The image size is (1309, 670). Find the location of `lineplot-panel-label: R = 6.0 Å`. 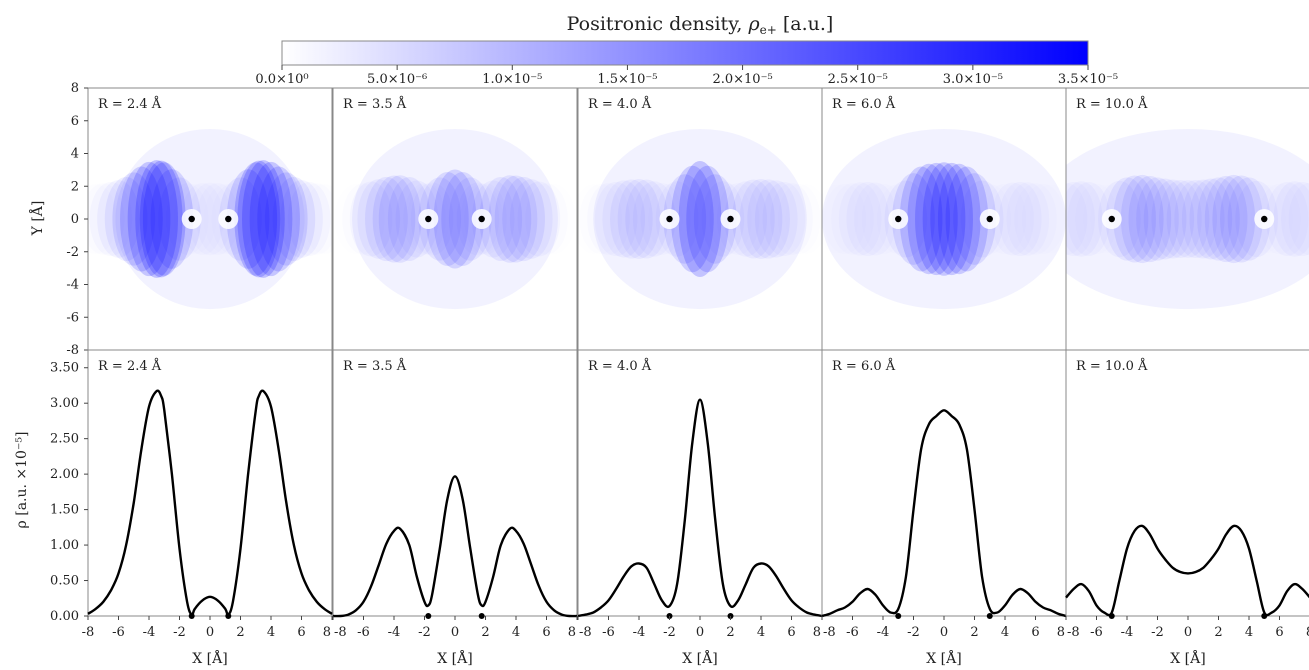

lineplot-panel-label: R = 6.0 Å is located at coordinates (864, 366).